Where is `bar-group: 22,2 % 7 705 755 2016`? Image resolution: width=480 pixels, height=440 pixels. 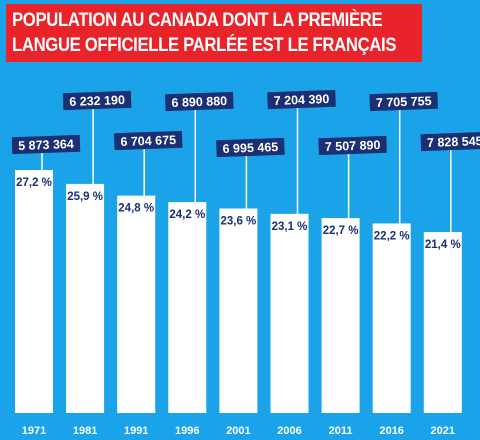 bar-group: 22,2 % 7 705 755 2016 is located at coordinates (403, 264).